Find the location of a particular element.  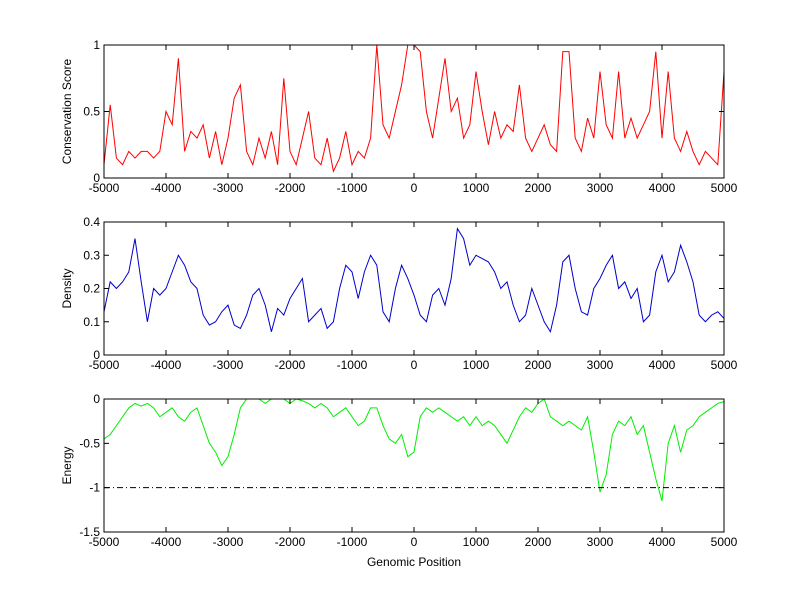

y-tick-label: -1 is located at coordinates (94, 488).